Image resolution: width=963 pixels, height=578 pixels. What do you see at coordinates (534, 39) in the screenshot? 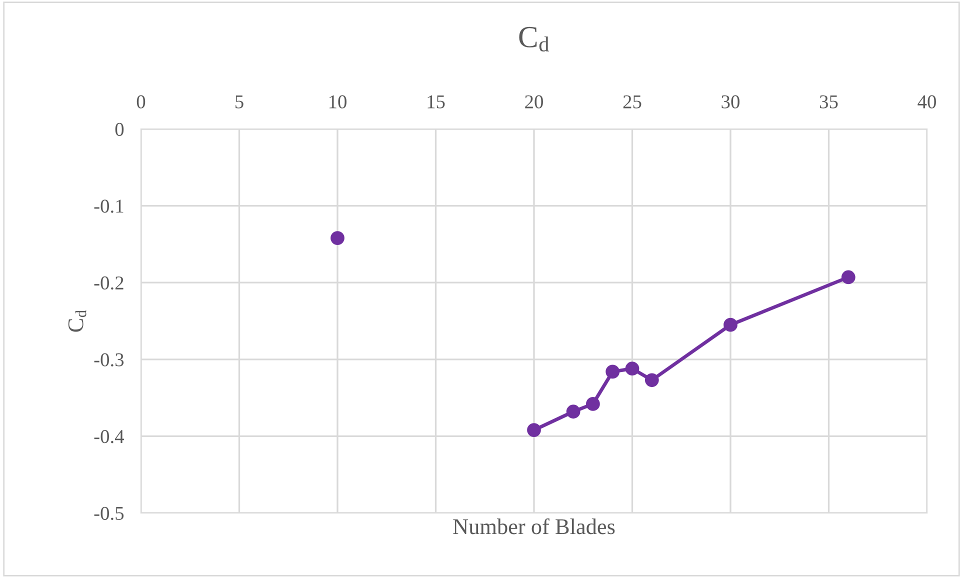
I see `chart-title: C$_{d}$` at bounding box center [534, 39].